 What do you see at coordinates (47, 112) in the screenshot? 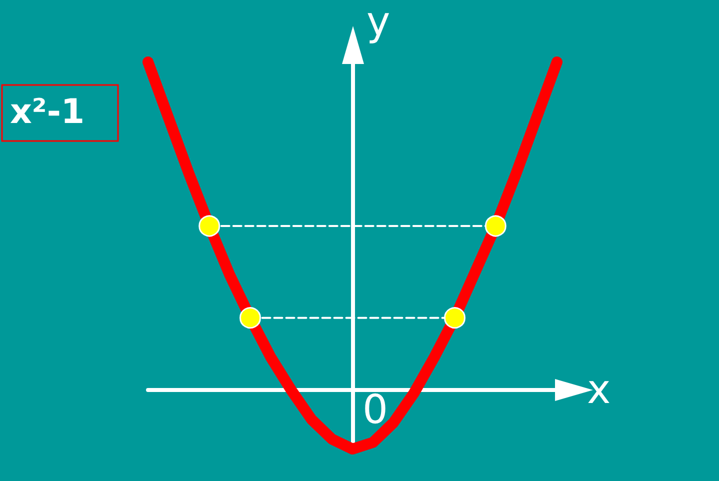
I see `text: x²-1` at bounding box center [47, 112].